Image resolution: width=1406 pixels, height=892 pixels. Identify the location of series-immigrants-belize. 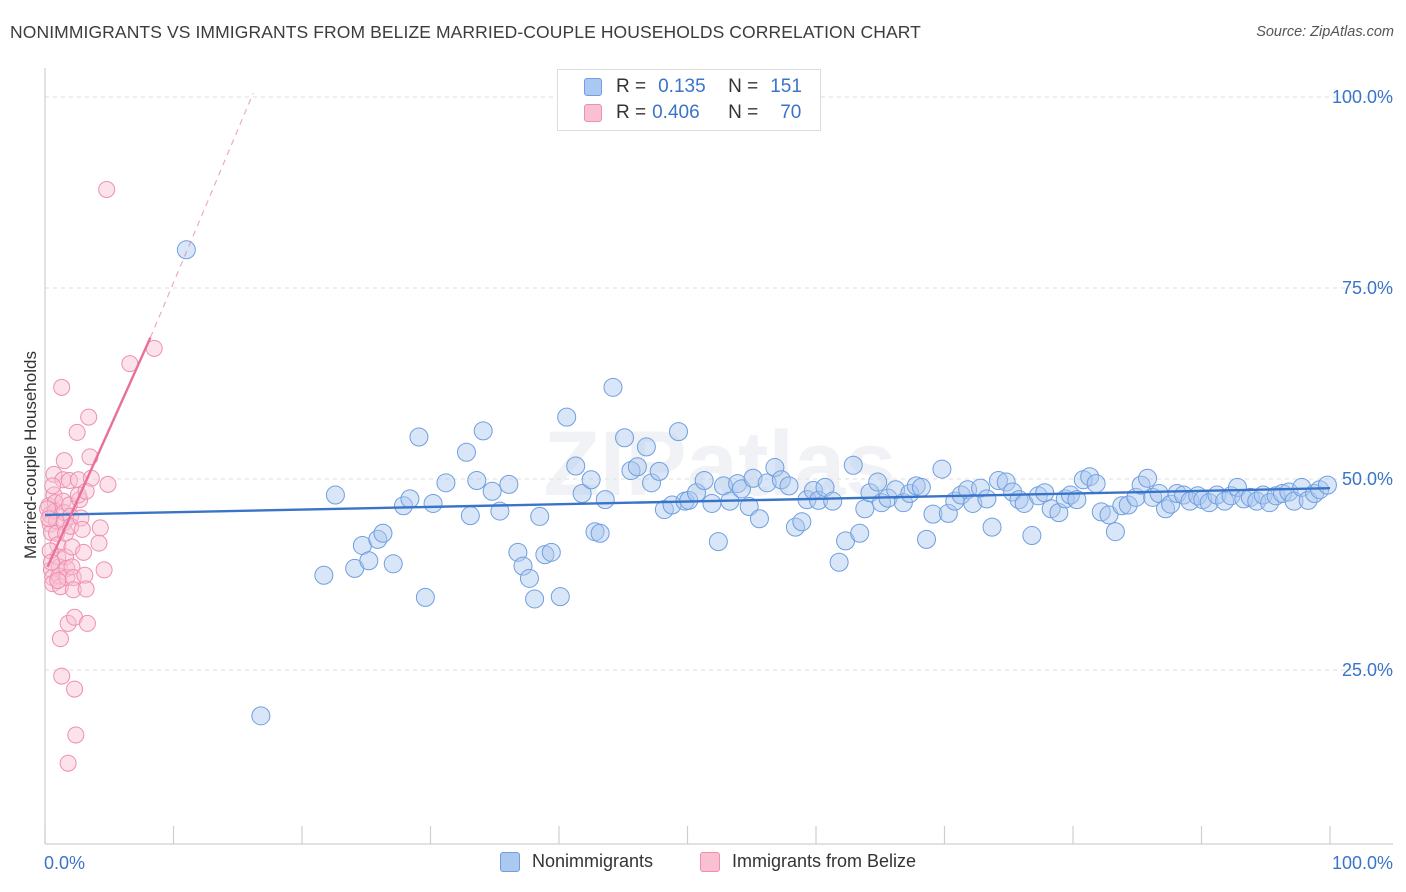
(101, 476).